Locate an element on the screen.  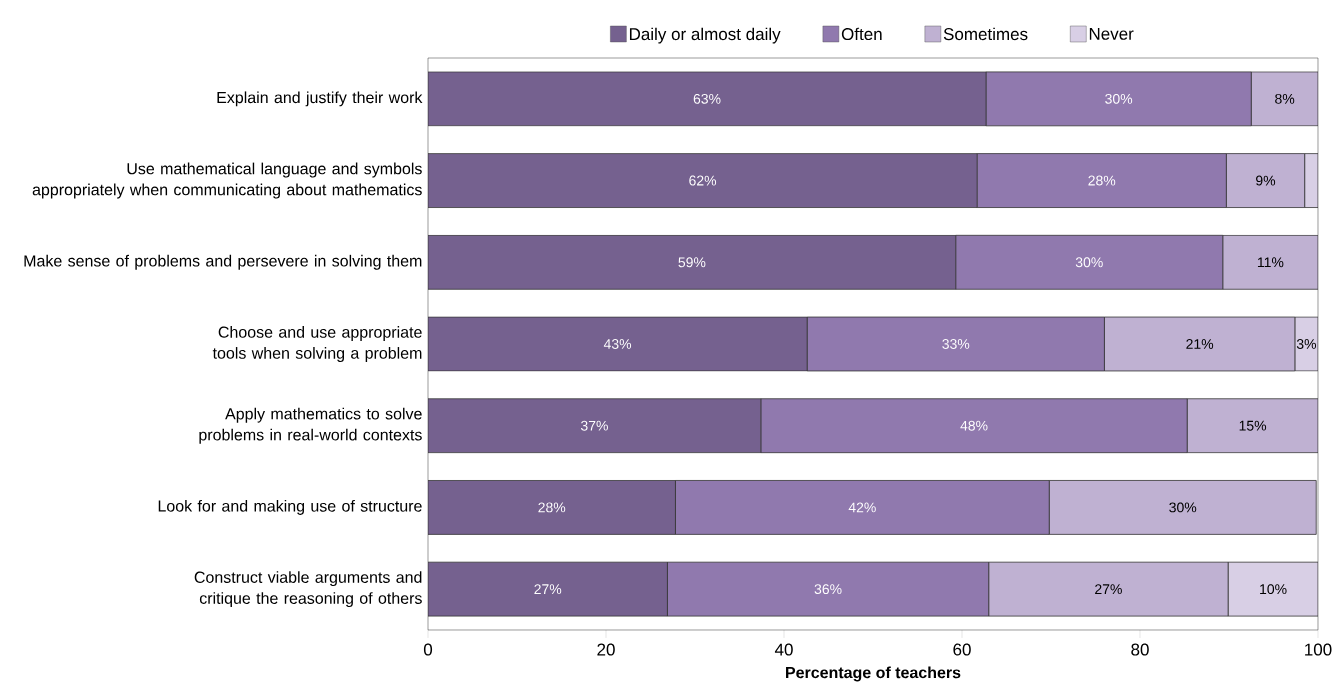
y-tick-label: Explain and justify their work is located at coordinates (320, 99).